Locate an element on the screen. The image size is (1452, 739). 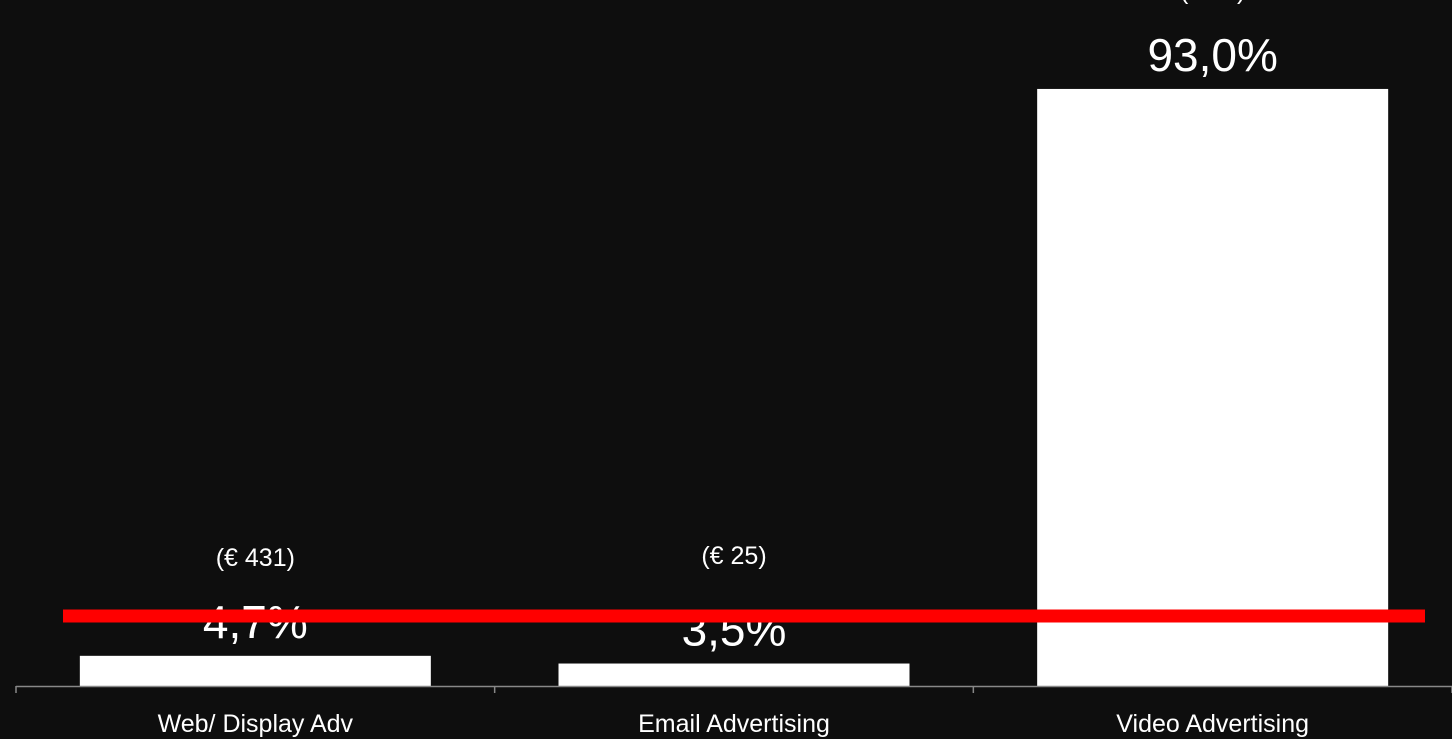
bar-amount-label: (€ 88) is located at coordinates (1212, 2).